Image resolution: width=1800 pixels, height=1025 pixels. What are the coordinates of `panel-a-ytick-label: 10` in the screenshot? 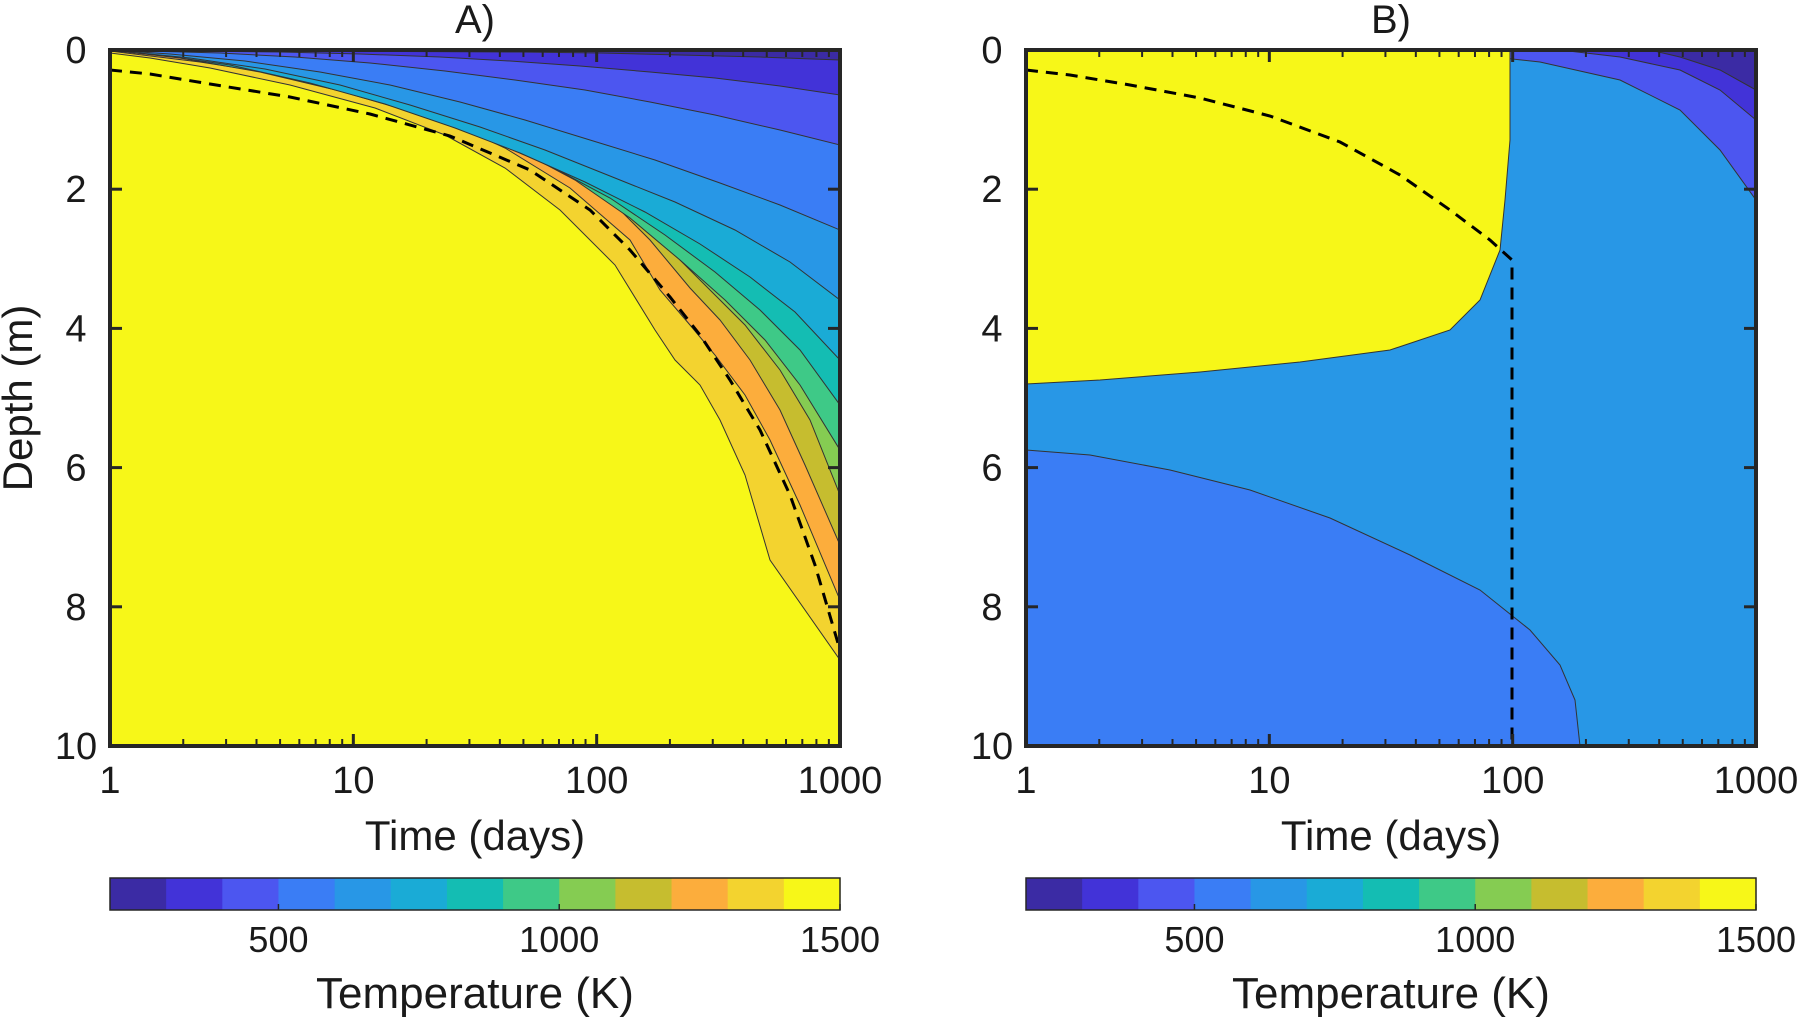 It's located at (76, 747).